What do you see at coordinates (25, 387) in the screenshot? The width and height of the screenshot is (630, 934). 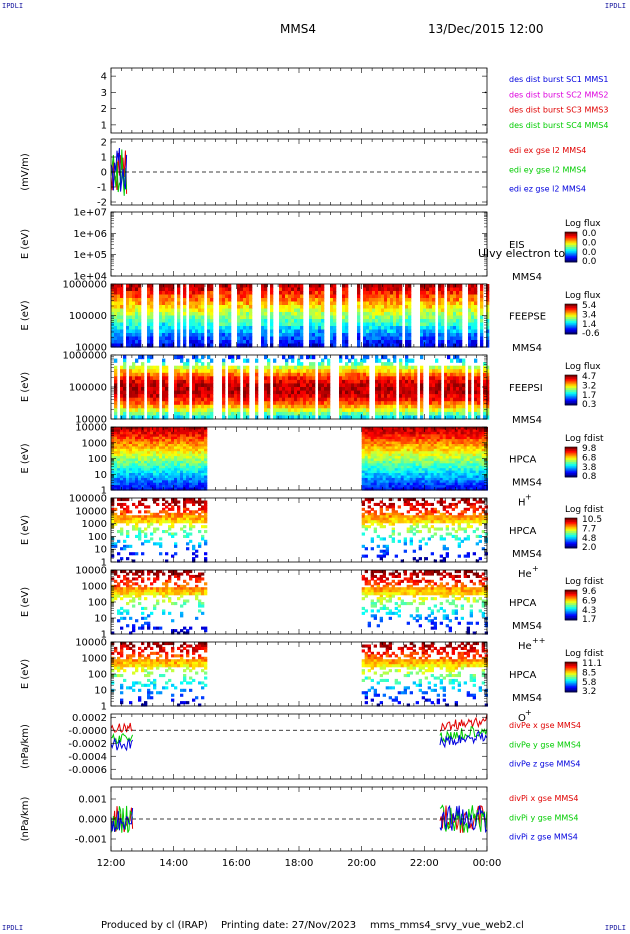 I see `y-axis-label: E (eV)` at bounding box center [25, 387].